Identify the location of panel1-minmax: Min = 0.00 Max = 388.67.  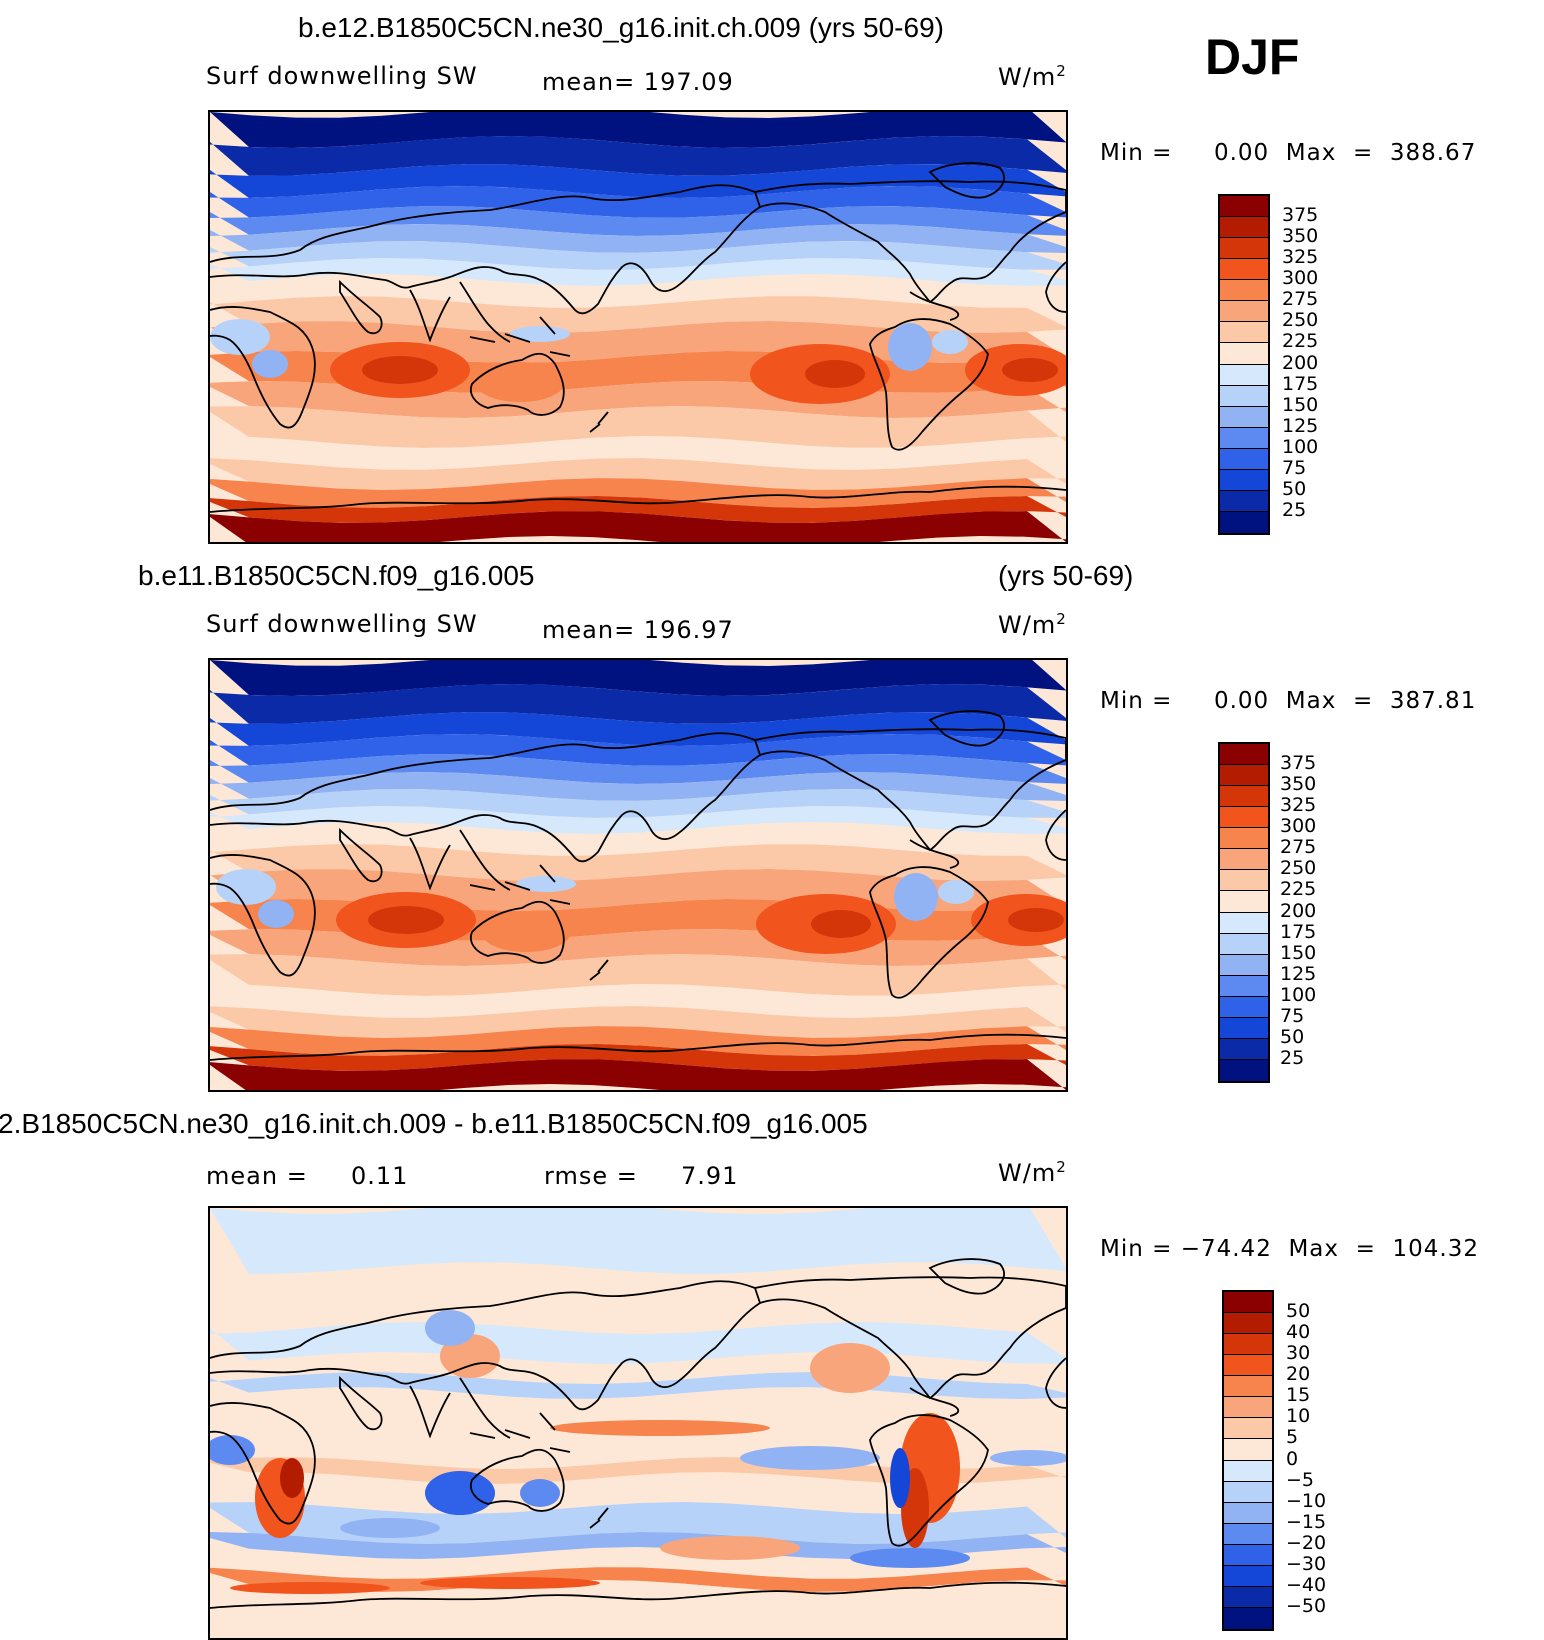
(1288, 153).